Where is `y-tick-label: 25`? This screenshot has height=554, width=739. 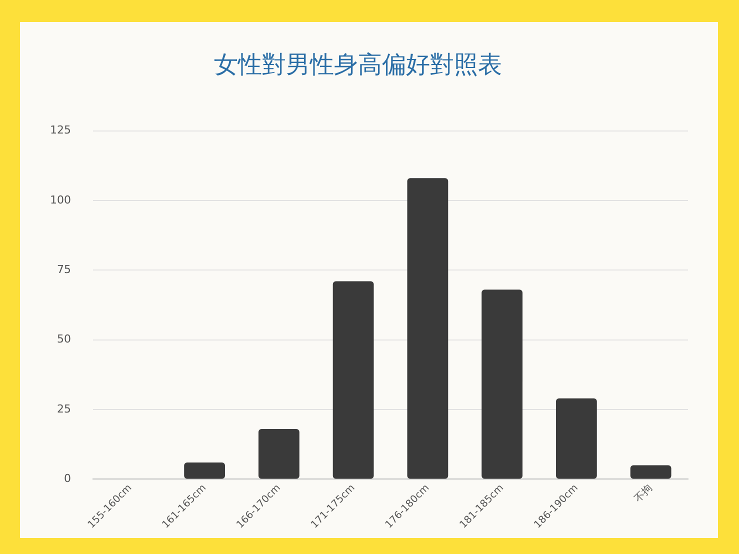 y-tick-label: 25 is located at coordinates (63, 409).